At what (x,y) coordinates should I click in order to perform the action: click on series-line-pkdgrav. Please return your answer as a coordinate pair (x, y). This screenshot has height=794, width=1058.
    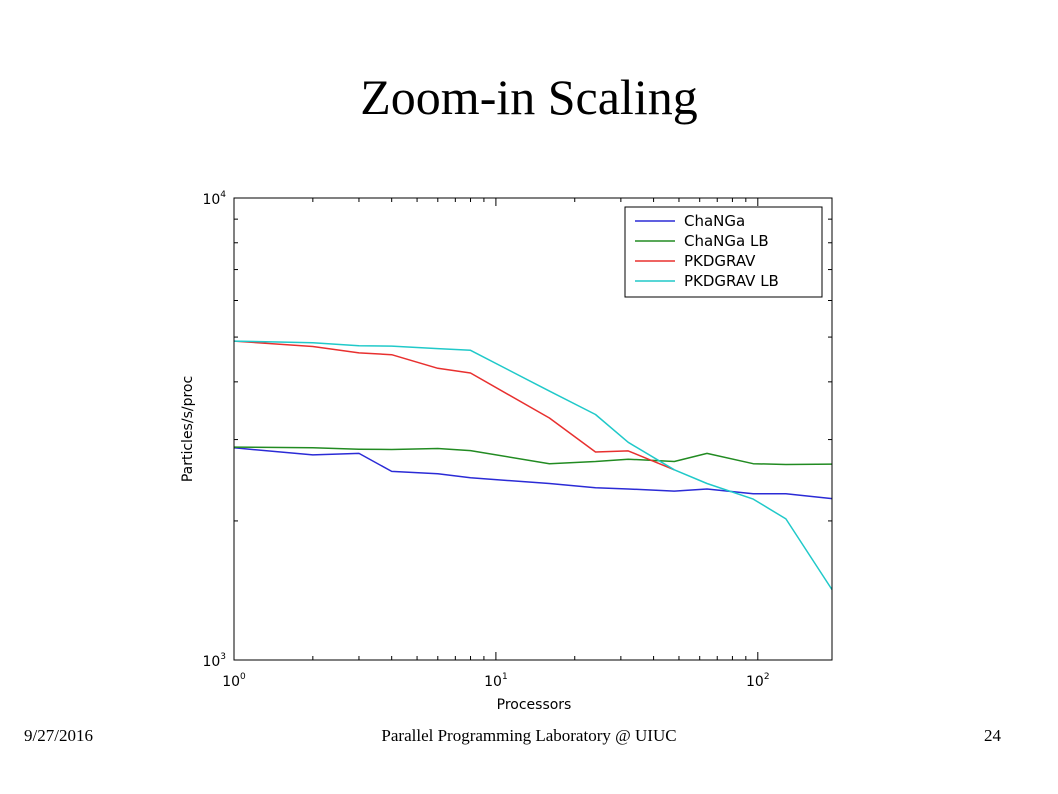
    Looking at the image, I should click on (454, 405).